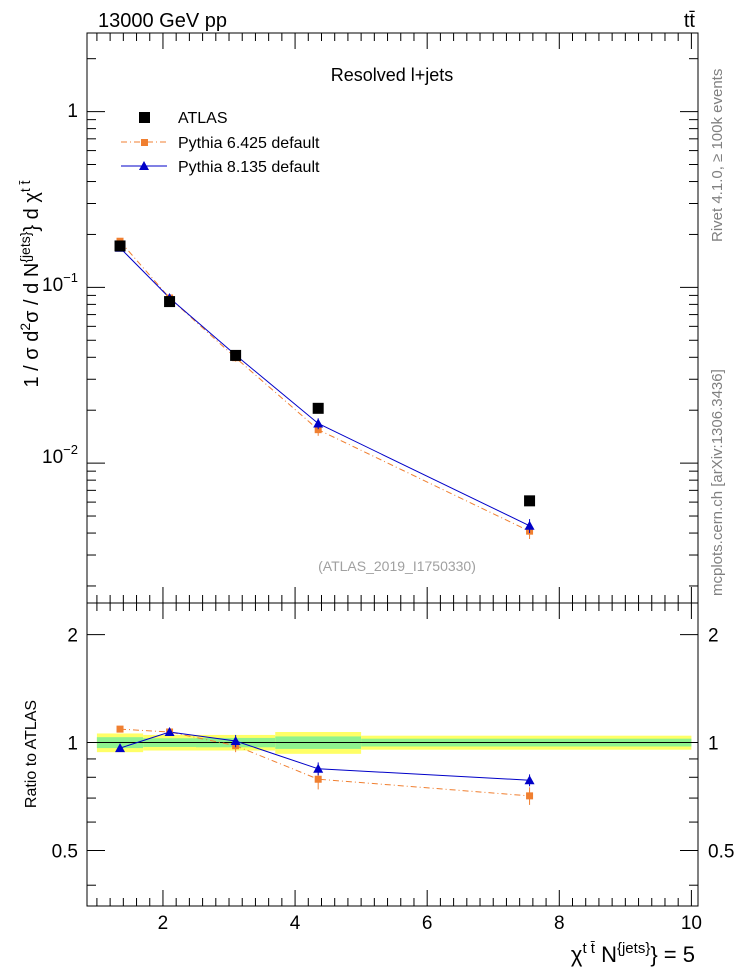  I want to click on legend-entry-pythia8: Pythia 8.135 default, so click(220, 167).